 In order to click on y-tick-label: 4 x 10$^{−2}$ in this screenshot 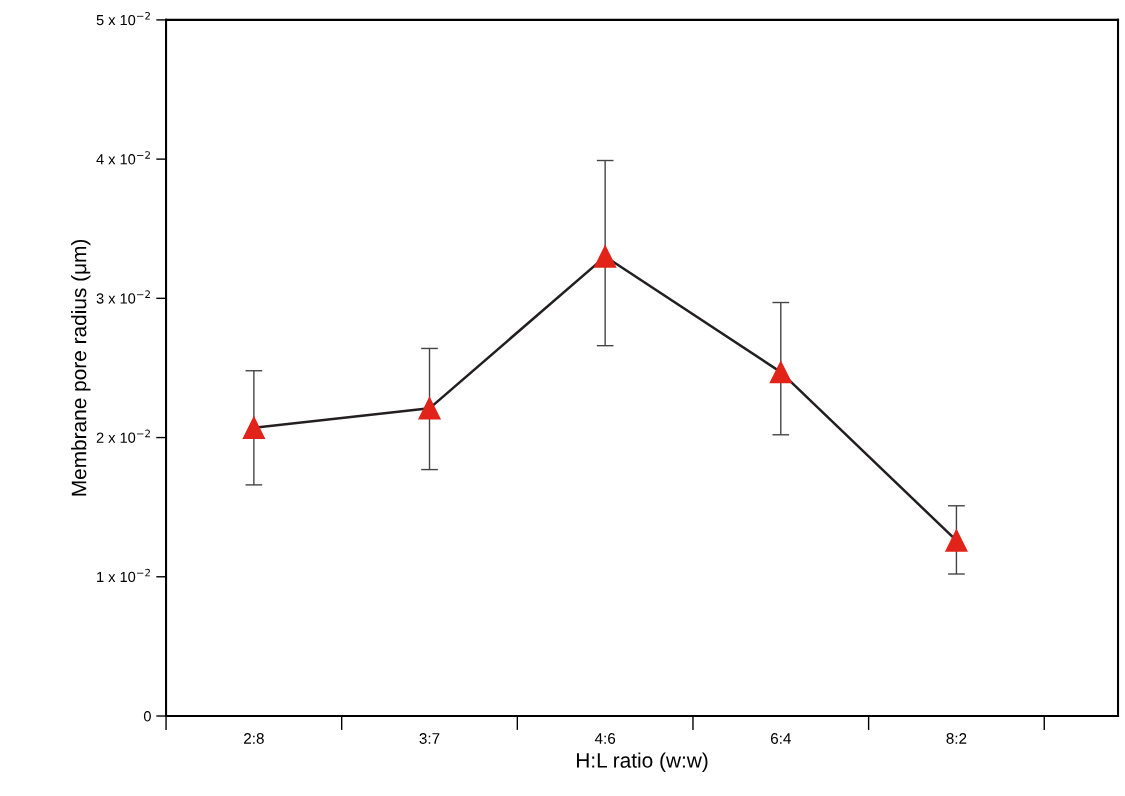, I will do `click(123, 158)`.